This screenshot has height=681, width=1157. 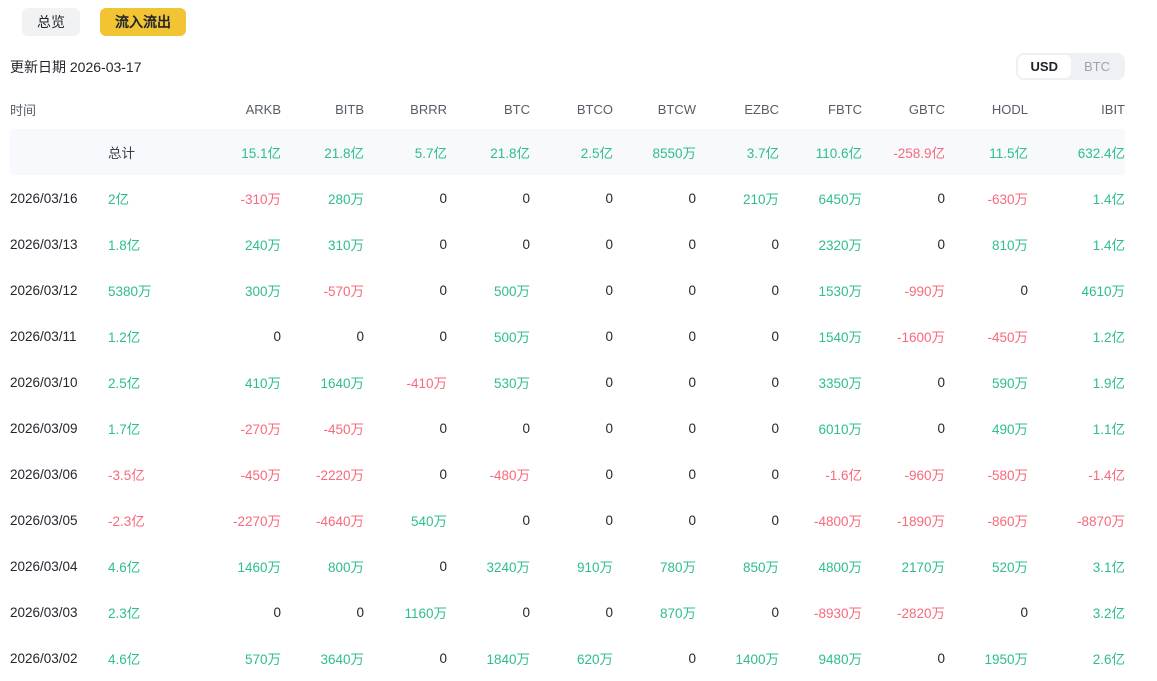 I want to click on value-cell-gbtc: -960万, so click(x=924, y=475).